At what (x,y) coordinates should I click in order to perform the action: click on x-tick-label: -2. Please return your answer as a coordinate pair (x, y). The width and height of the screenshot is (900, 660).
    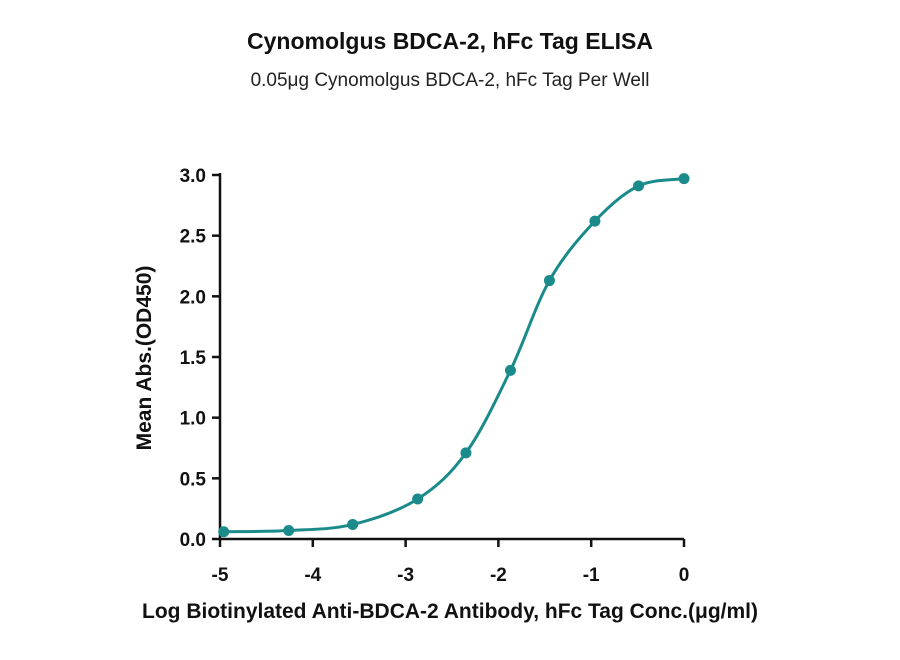
    Looking at the image, I should click on (498, 575).